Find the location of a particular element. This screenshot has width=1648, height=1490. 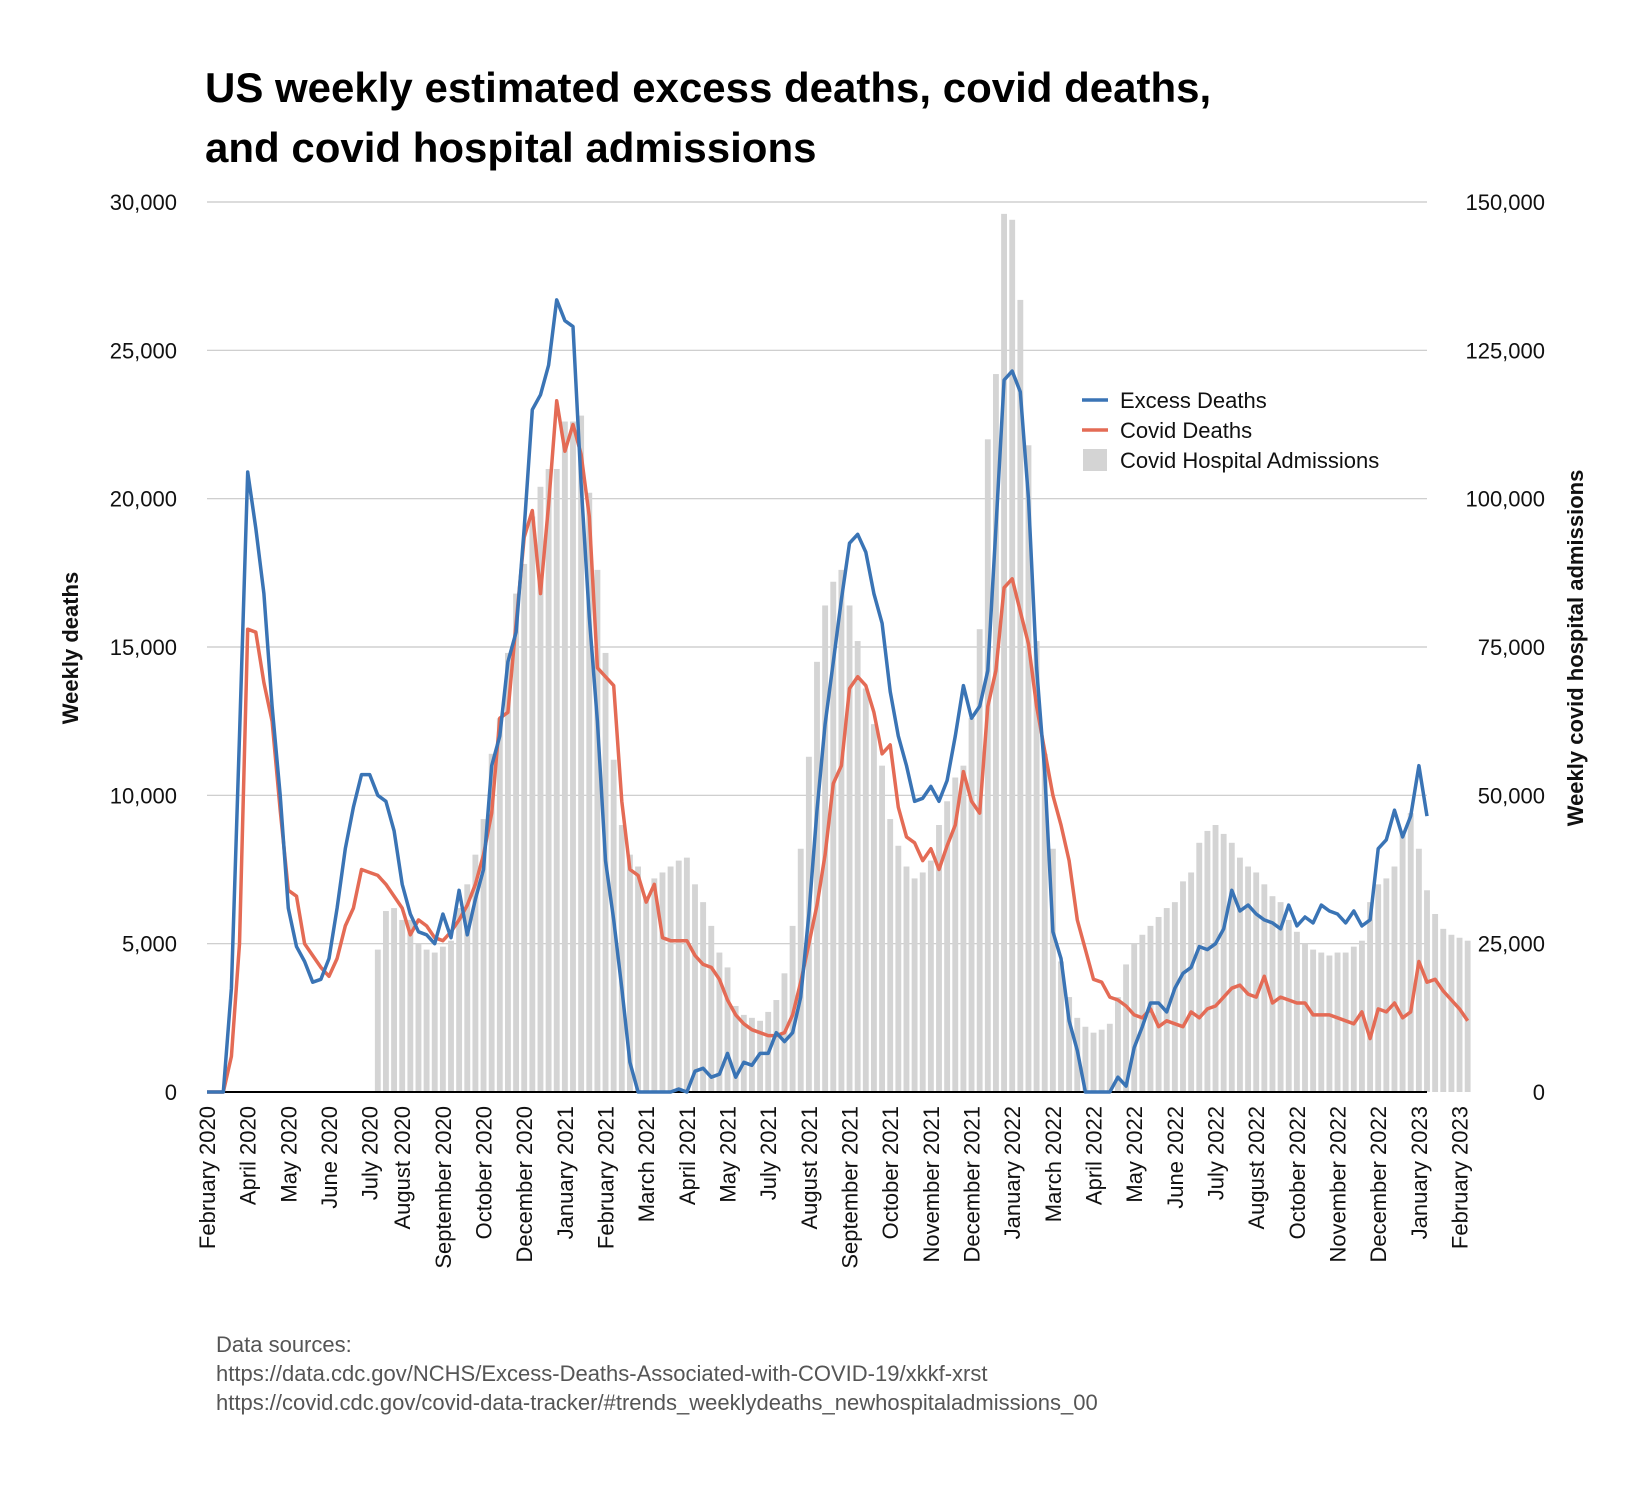

y2-tick-label: 50,000 is located at coordinates (1511, 795).